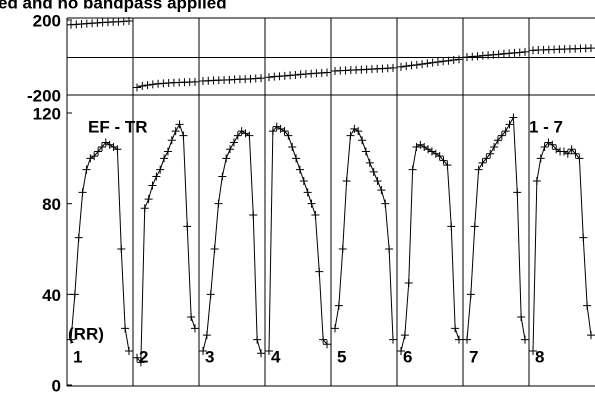 The width and height of the screenshot is (595, 393). What do you see at coordinates (113, 6) in the screenshot?
I see `chart-title: ed and no bandpass applied` at bounding box center [113, 6].